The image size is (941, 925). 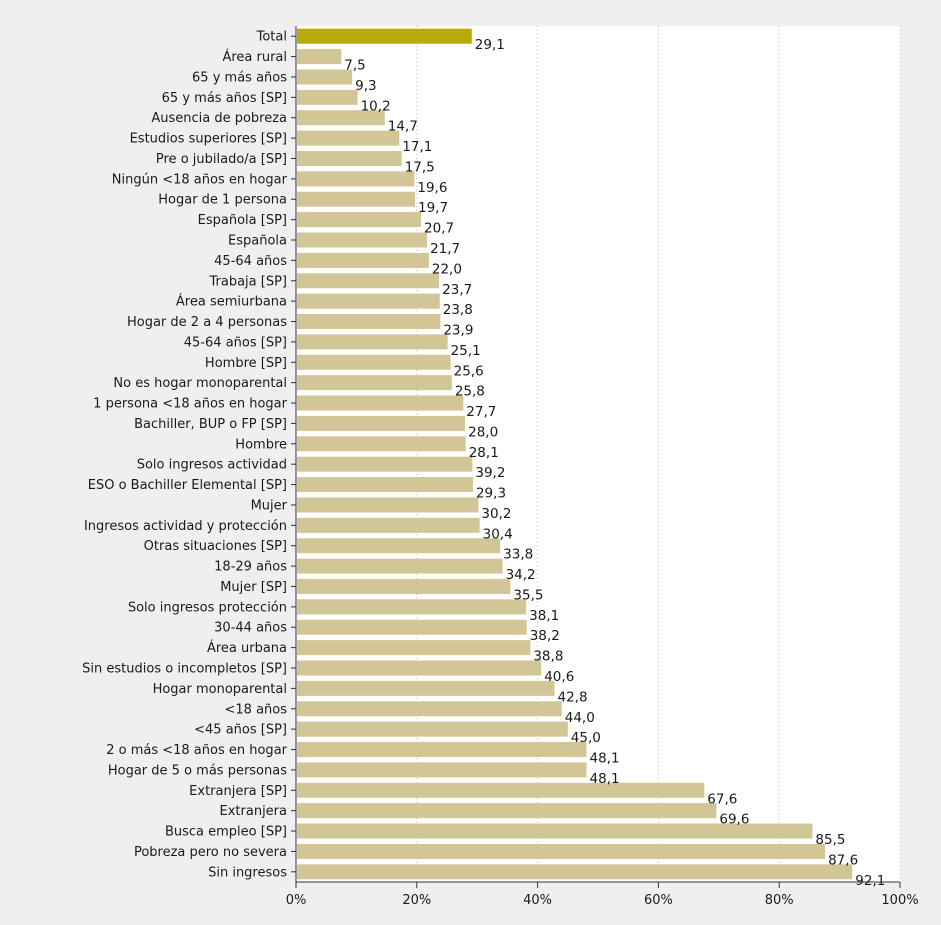 What do you see at coordinates (222, 200) in the screenshot?
I see `category-label: Hogar de 1 persona` at bounding box center [222, 200].